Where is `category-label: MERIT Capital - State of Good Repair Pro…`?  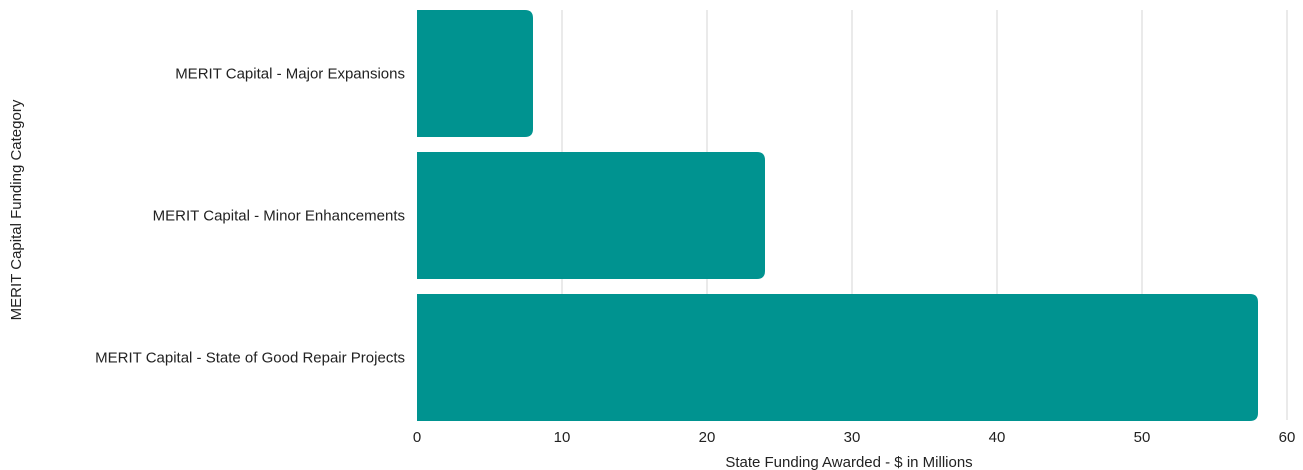 category-label: MERIT Capital - State of Good Repair Pro… is located at coordinates (250, 358).